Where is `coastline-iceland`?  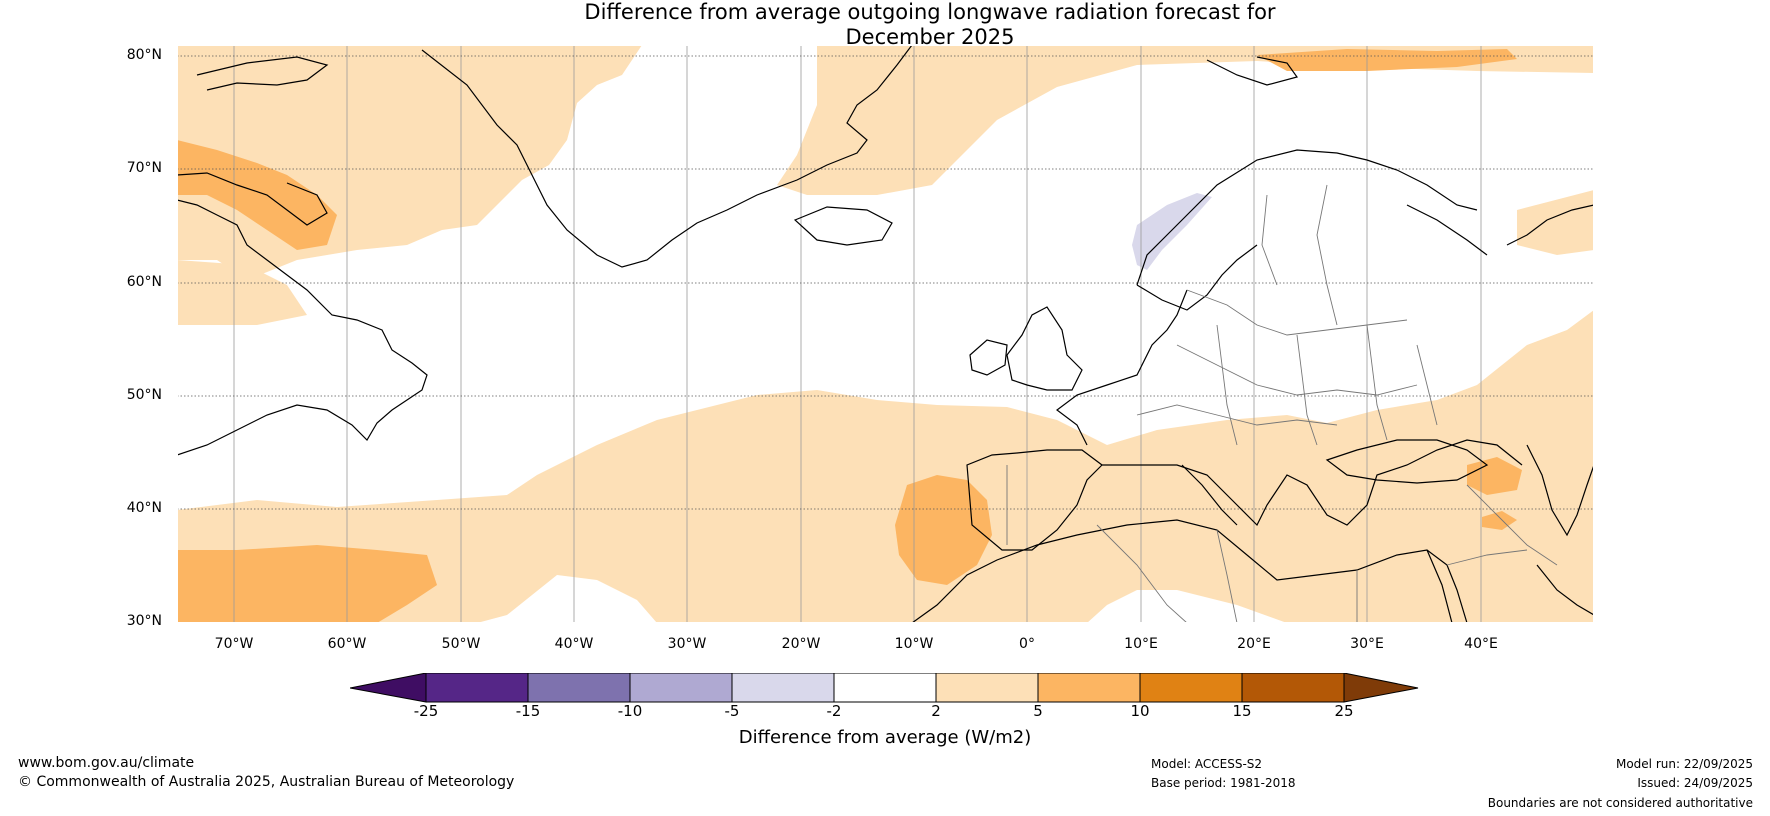 coastline-iceland is located at coordinates (843, 226).